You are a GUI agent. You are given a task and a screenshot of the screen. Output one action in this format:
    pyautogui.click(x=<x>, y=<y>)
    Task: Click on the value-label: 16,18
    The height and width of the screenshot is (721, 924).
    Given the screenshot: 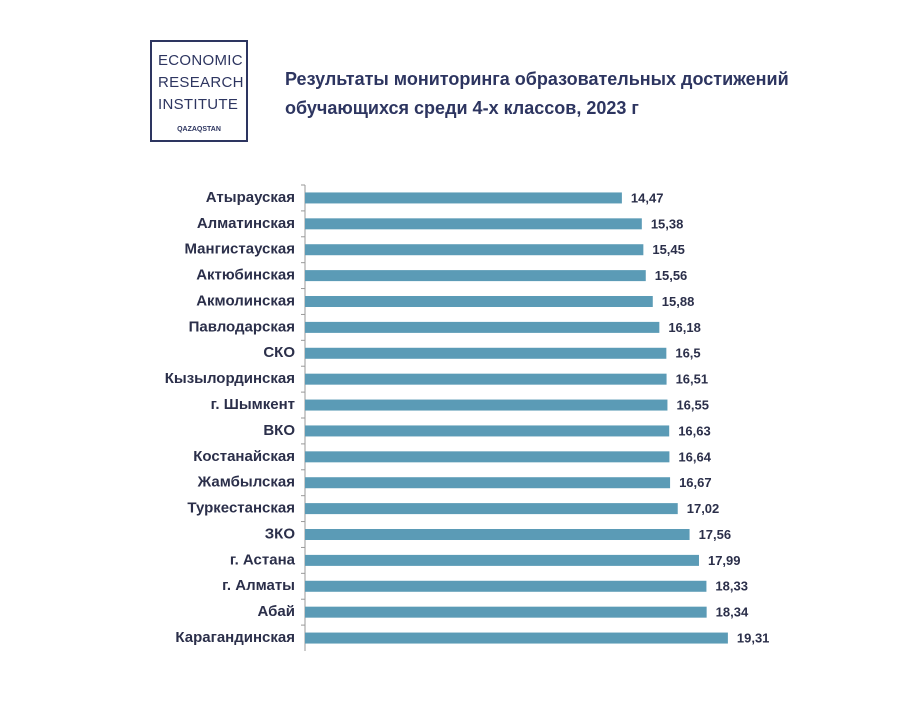 What is the action you would take?
    pyautogui.click(x=684, y=327)
    